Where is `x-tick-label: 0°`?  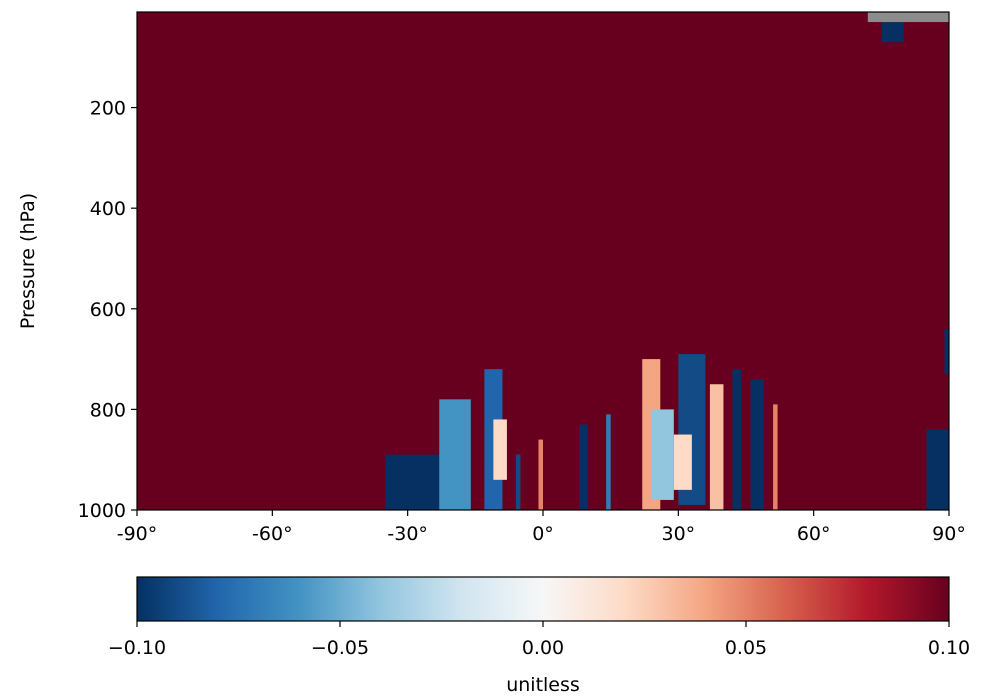
x-tick-label: 0° is located at coordinates (543, 534).